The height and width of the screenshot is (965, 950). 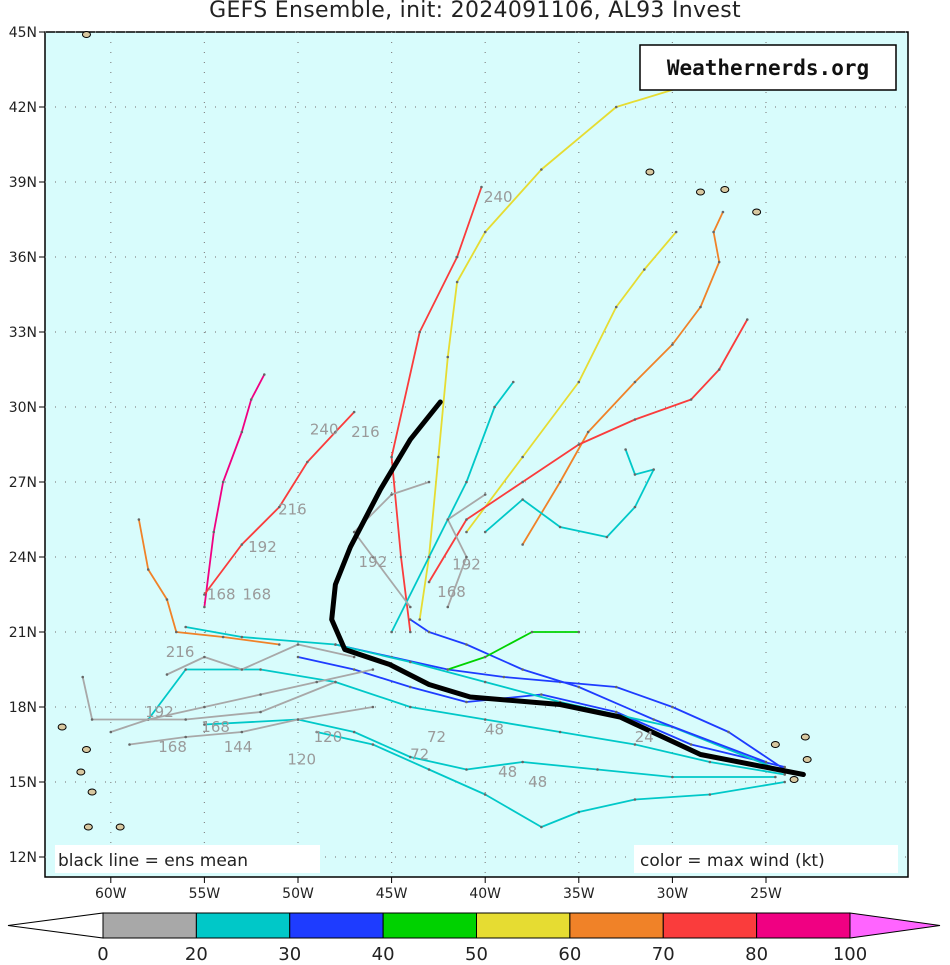 I want to click on colorbar-label: 50, so click(x=476, y=954).